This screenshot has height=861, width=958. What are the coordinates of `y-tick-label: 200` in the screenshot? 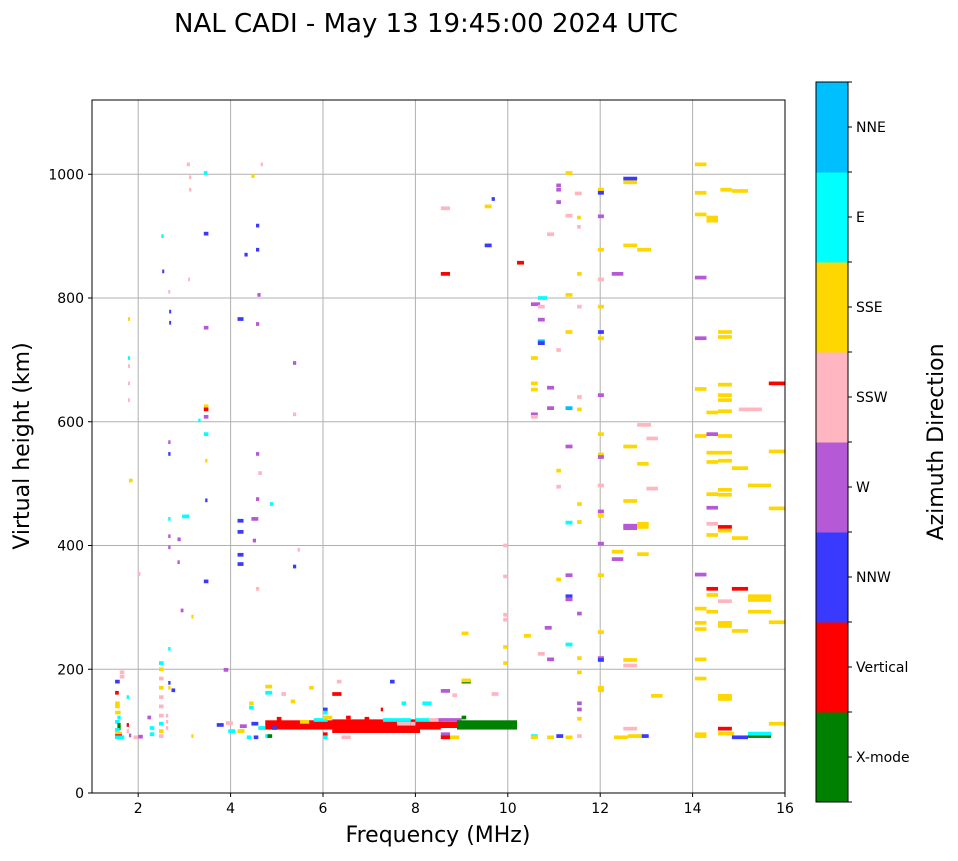 It's located at (70, 670).